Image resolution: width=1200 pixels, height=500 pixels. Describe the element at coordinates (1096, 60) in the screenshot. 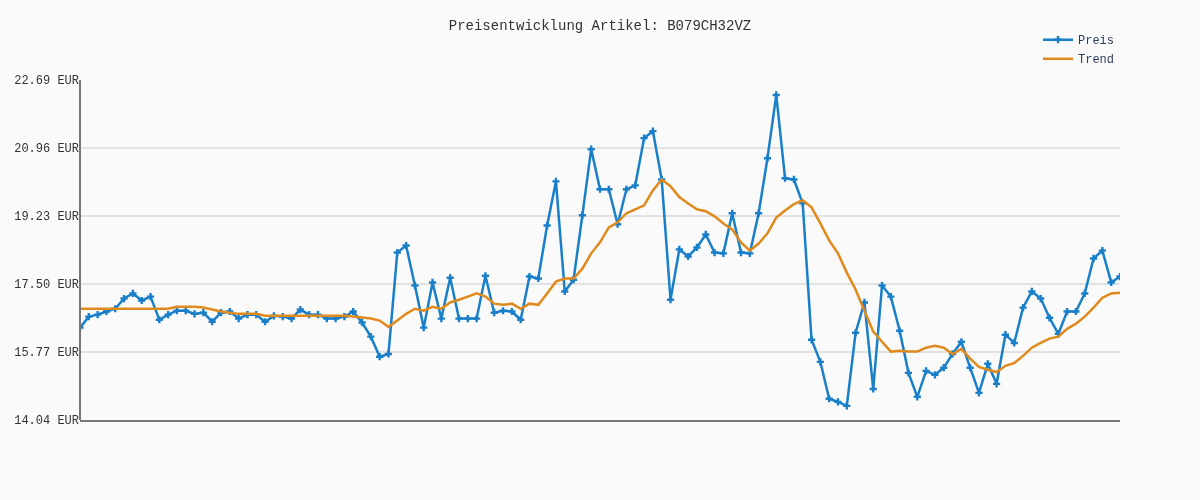

I see `legend-label: Trend` at that location.